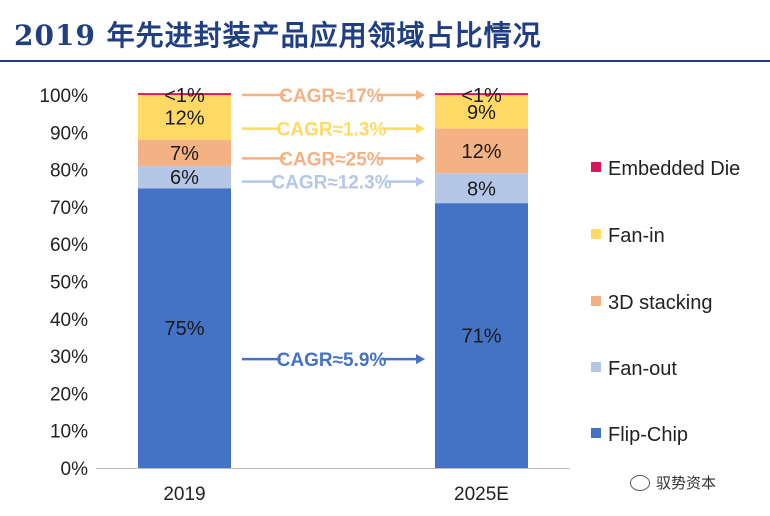 The image size is (770, 516). What do you see at coordinates (636, 236) in the screenshot?
I see `legend-label: Fan-in` at bounding box center [636, 236].